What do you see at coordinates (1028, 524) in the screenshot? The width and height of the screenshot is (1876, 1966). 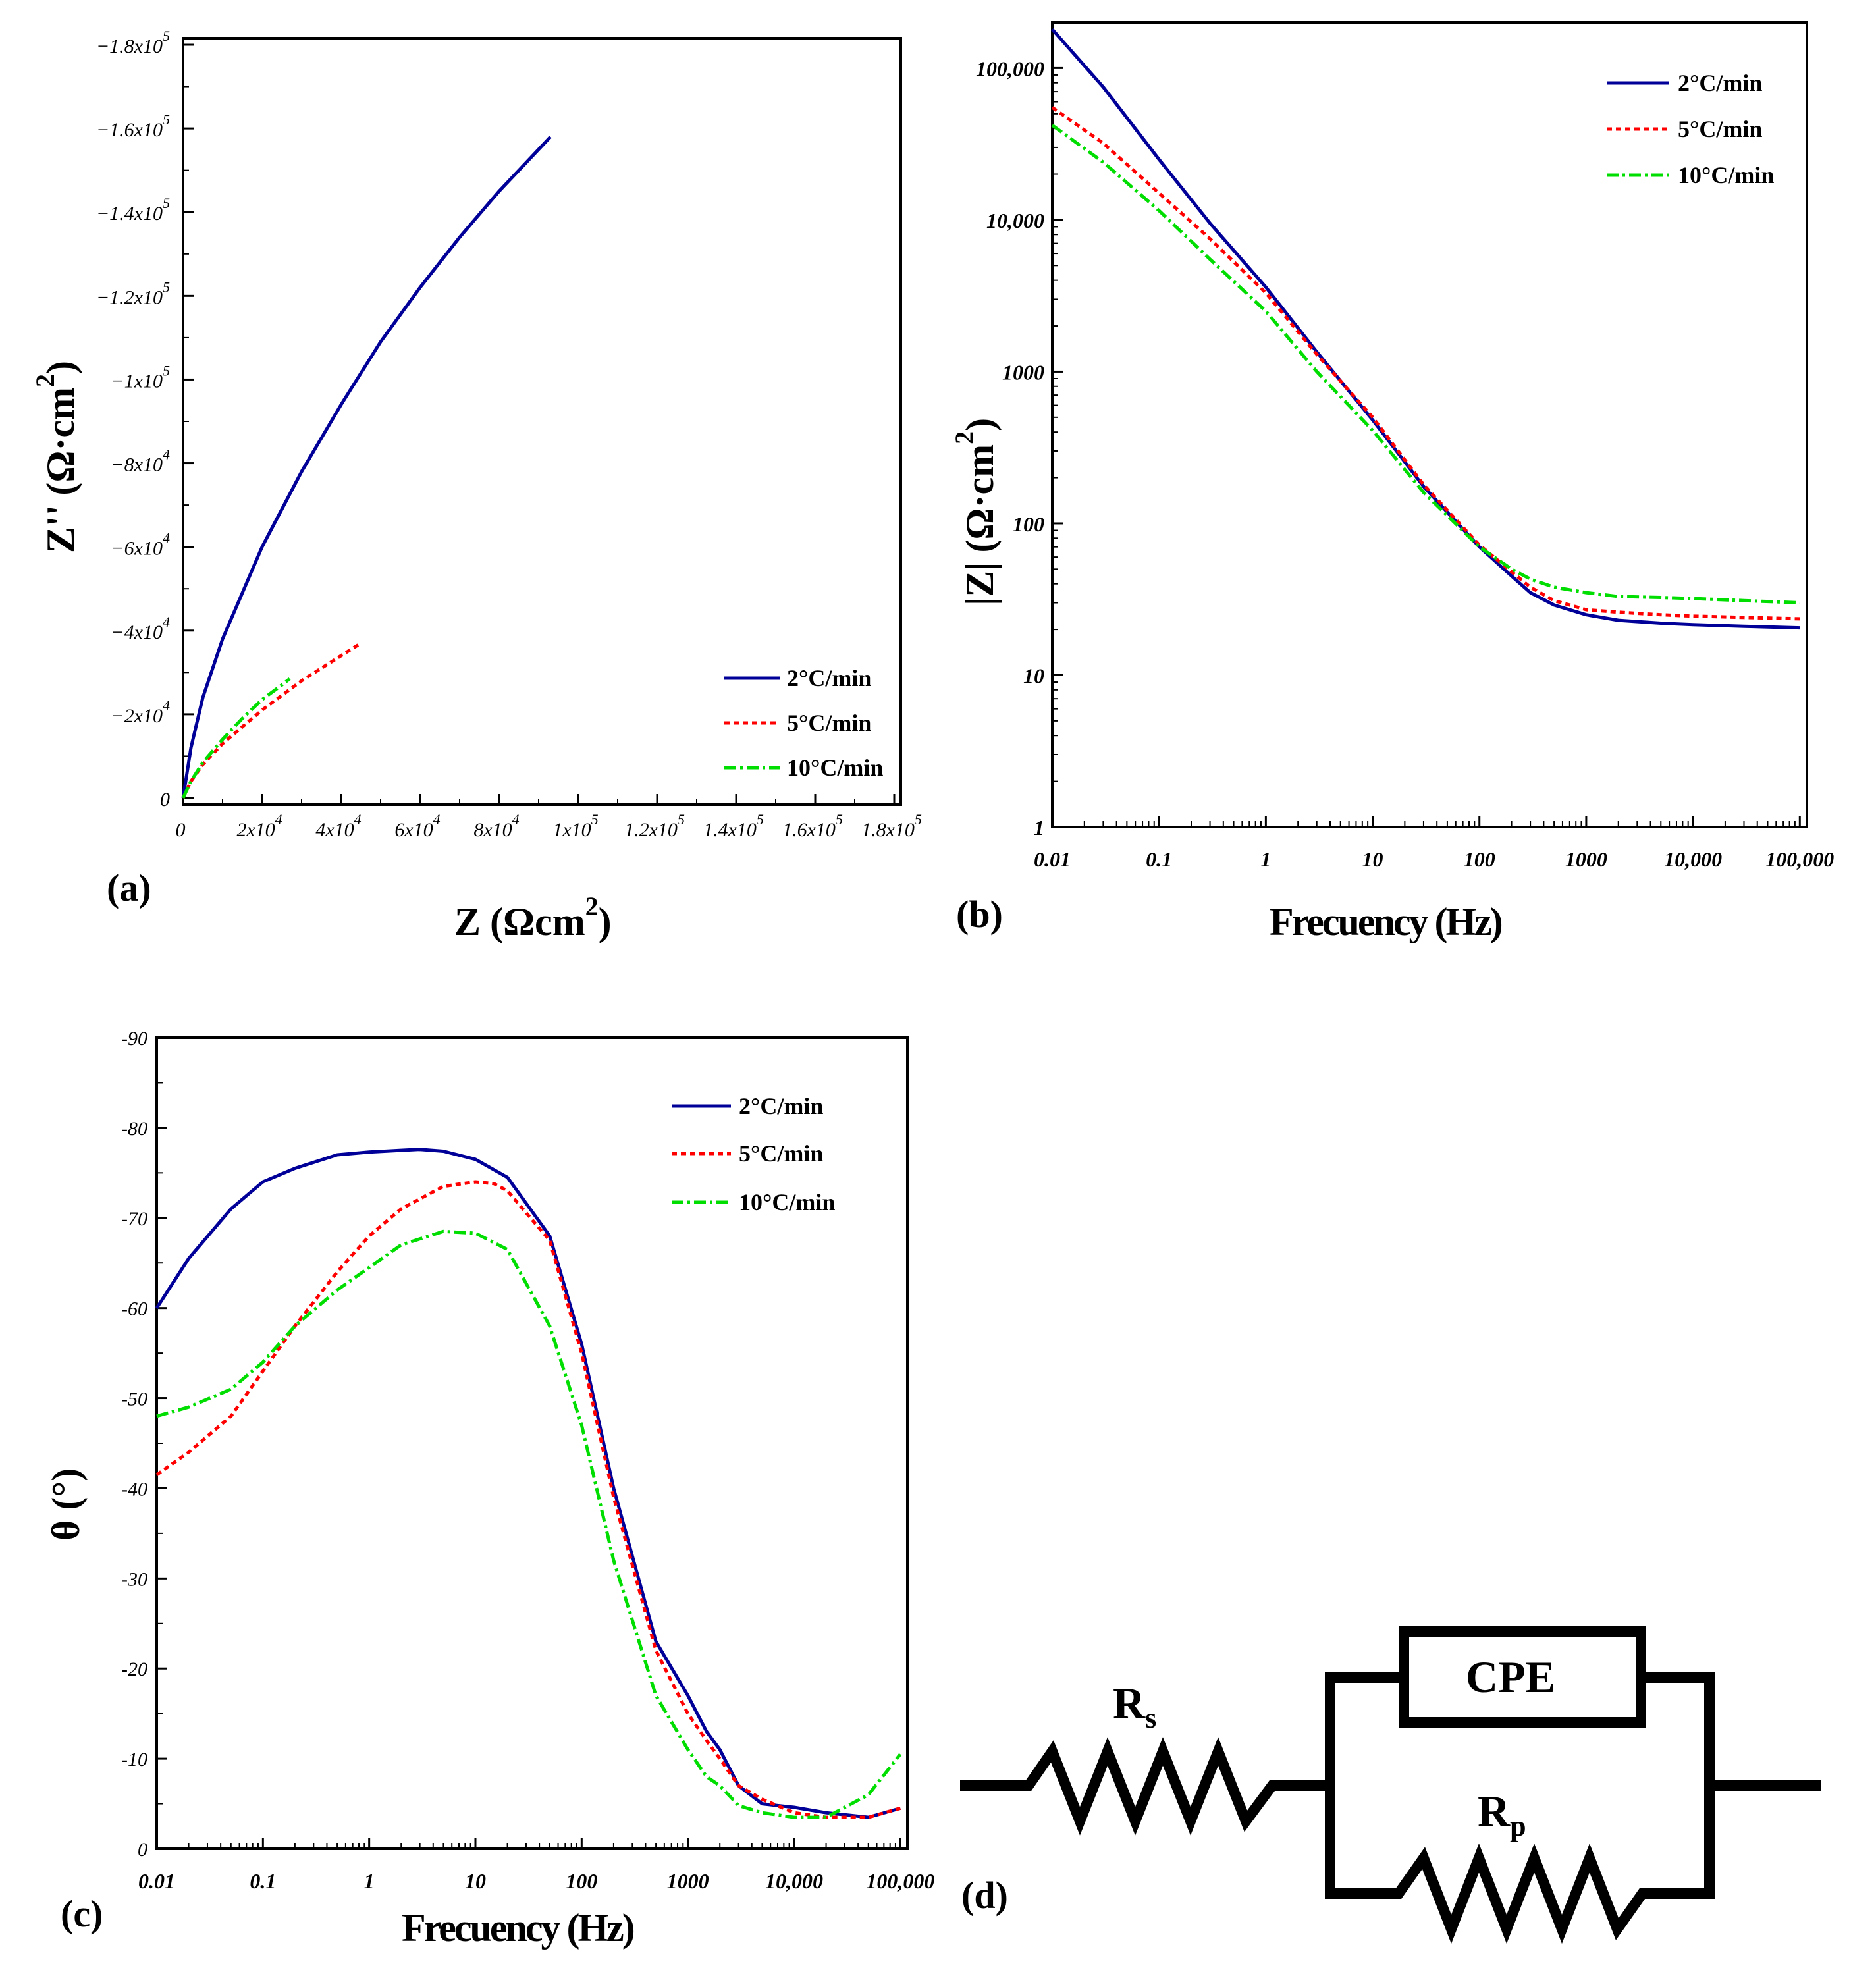 I see `b-y-tick-label: 100` at bounding box center [1028, 524].